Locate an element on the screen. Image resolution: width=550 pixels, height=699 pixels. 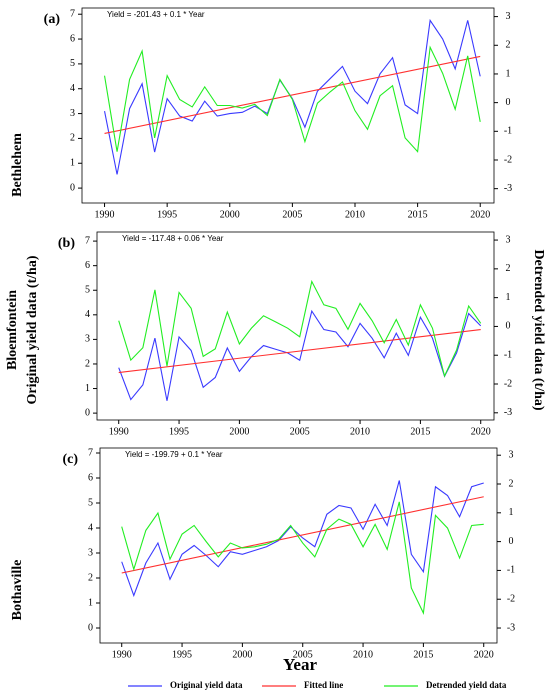
y2-axis-label: Detrended yield data (t/ha) is located at coordinates (538, 329).